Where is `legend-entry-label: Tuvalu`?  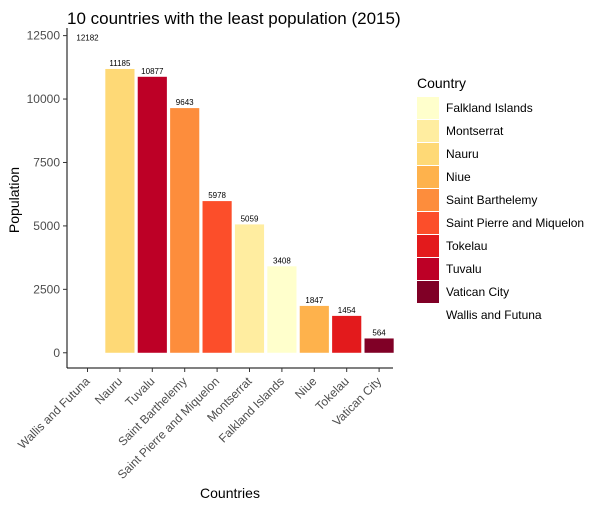
legend-entry-label: Tuvalu is located at coordinates (464, 269).